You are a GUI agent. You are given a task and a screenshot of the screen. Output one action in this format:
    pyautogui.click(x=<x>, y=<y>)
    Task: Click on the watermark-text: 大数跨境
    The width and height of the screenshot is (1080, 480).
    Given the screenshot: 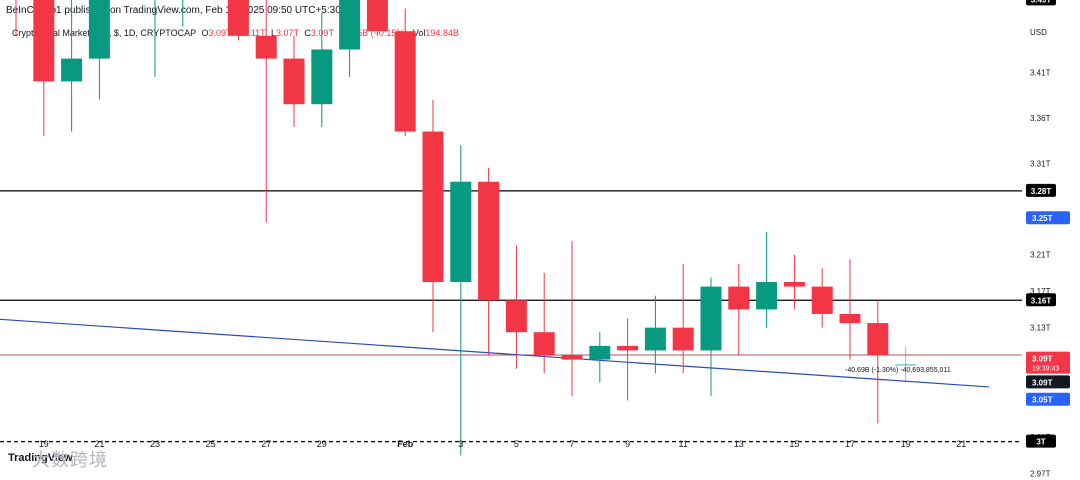 What is the action you would take?
    pyautogui.click(x=70, y=460)
    